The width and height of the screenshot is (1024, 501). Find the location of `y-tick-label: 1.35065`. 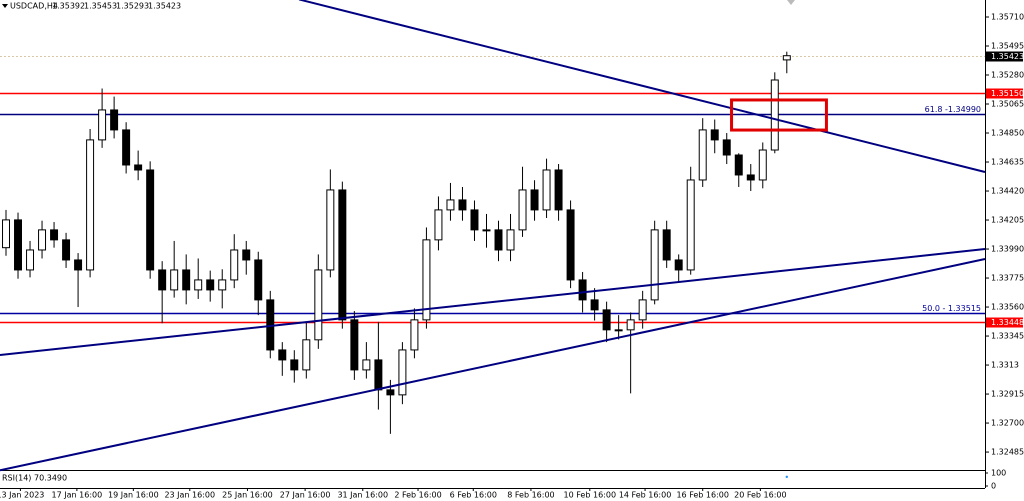

y-tick-label: 1.35065 is located at coordinates (1007, 104).